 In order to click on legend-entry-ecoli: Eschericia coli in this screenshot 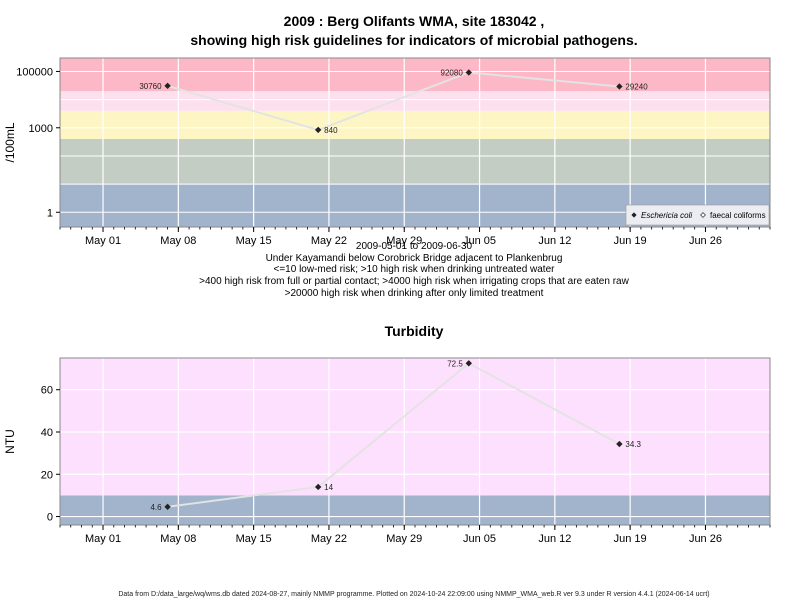, I will do `click(666, 215)`.